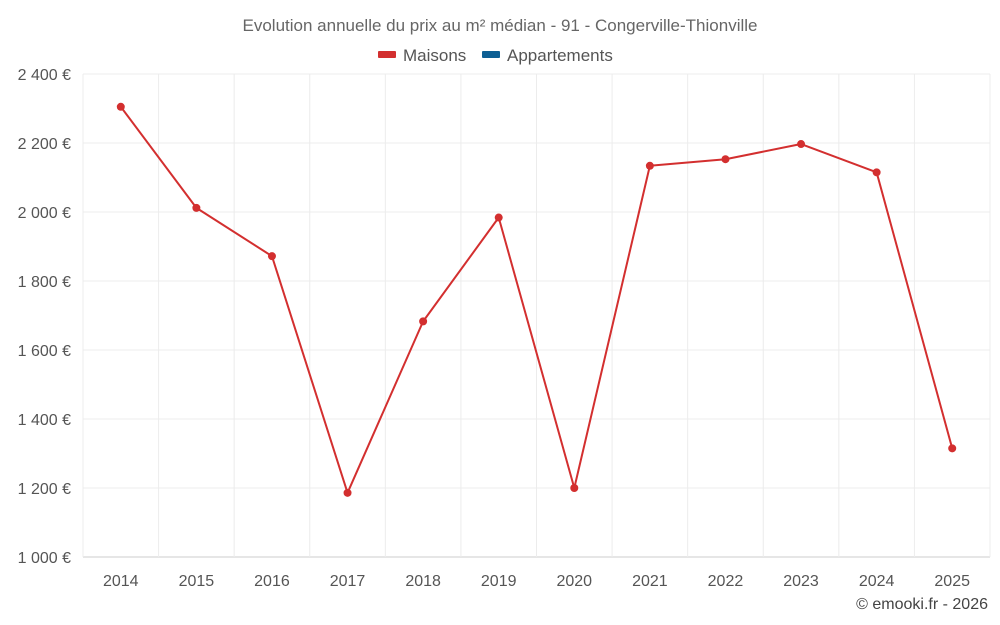 The image size is (1000, 625). I want to click on data-point-maisons-2024, so click(876, 172).